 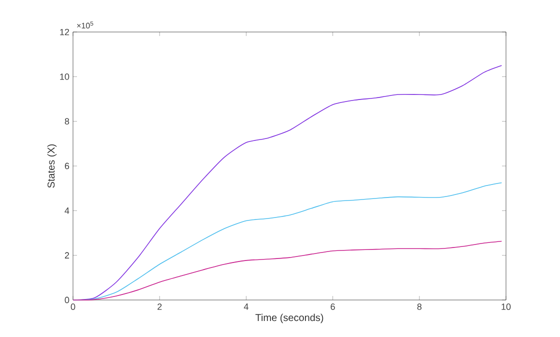 What do you see at coordinates (67, 121) in the screenshot?
I see `y-tick-label: 8` at bounding box center [67, 121].